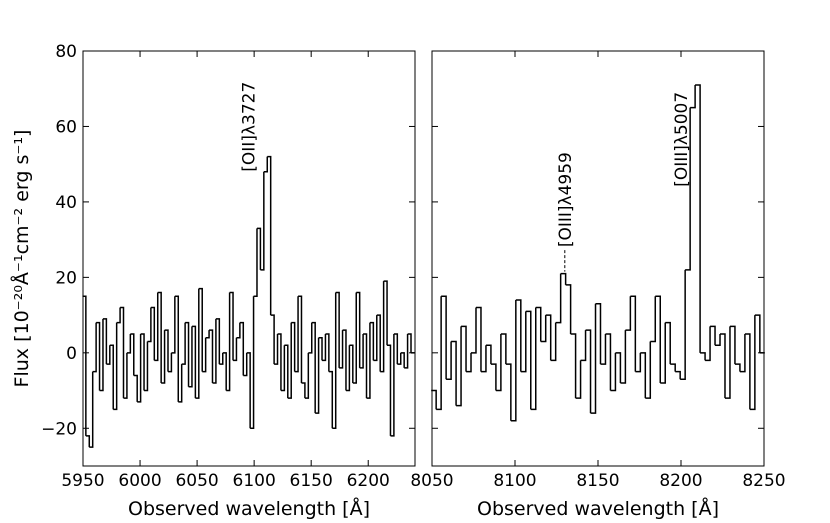 This screenshot has height=523, width=830. I want to click on x-tick-label: 6150, so click(311, 481).